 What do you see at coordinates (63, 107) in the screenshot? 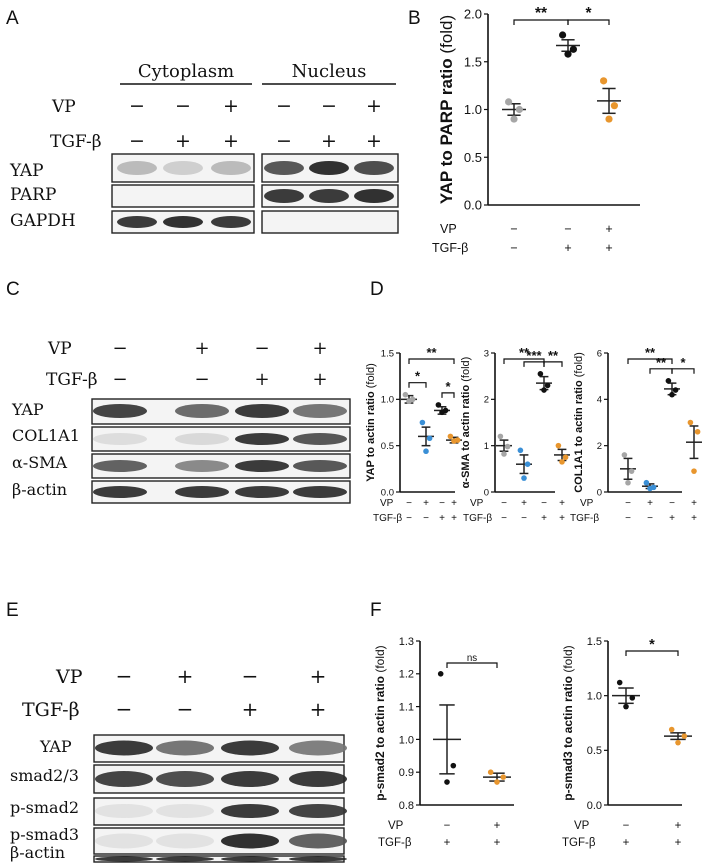
I see `a-row-label-vp: VP` at bounding box center [63, 107].